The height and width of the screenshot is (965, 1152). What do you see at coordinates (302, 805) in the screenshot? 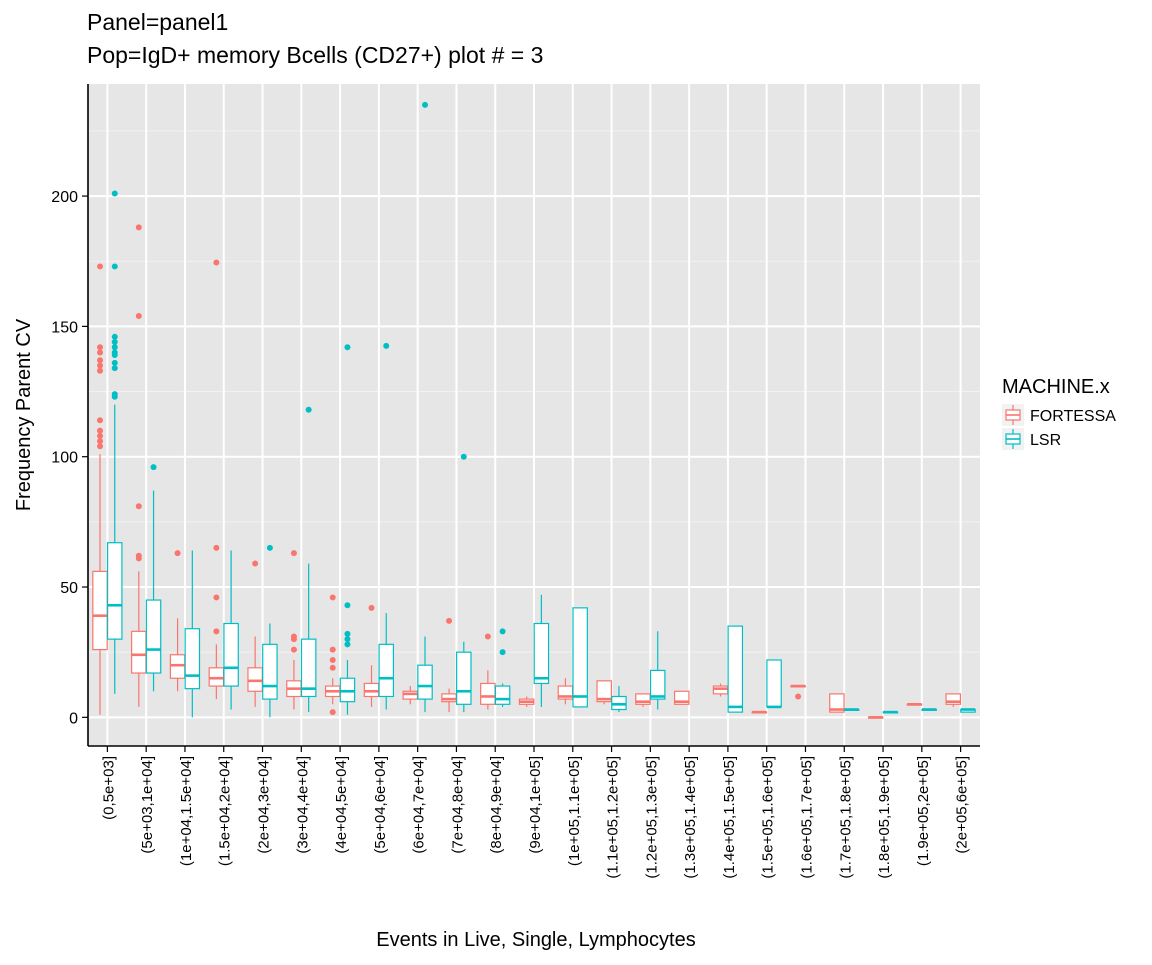
I see `x-tick-label: (3e+04,4e+04]` at bounding box center [302, 805].